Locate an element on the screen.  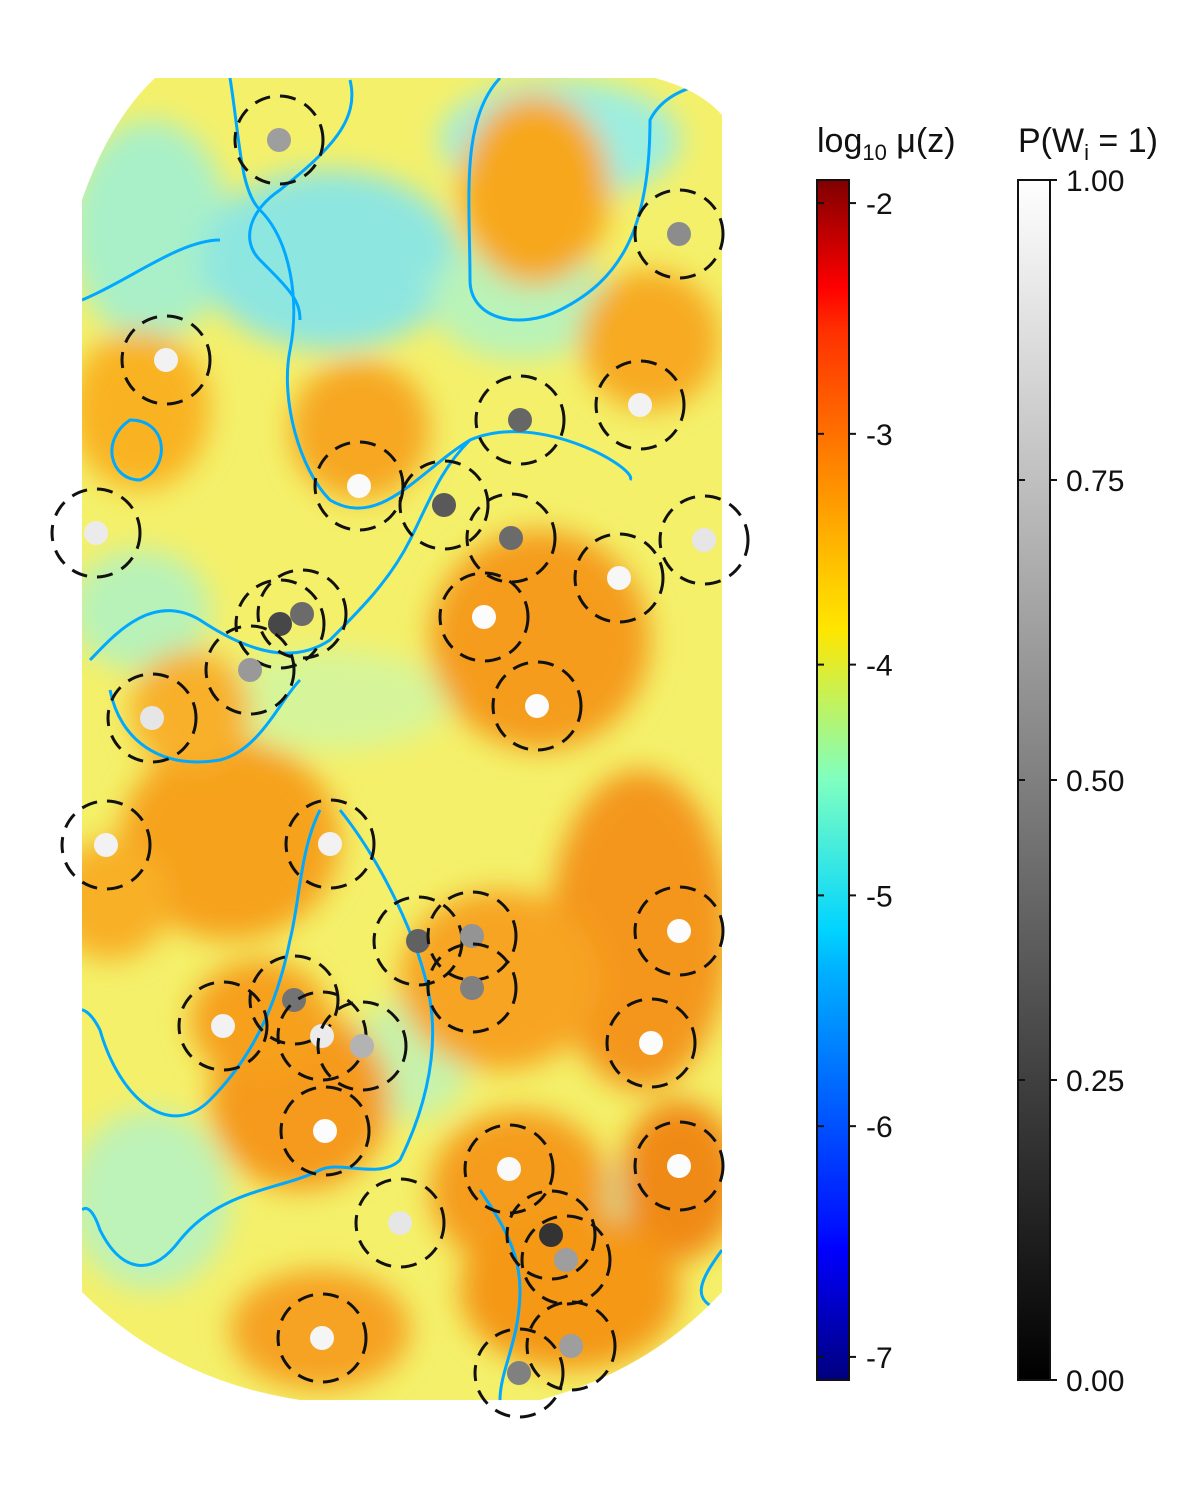
prob-tick-label: 0.00 is located at coordinates (1095, 1381).